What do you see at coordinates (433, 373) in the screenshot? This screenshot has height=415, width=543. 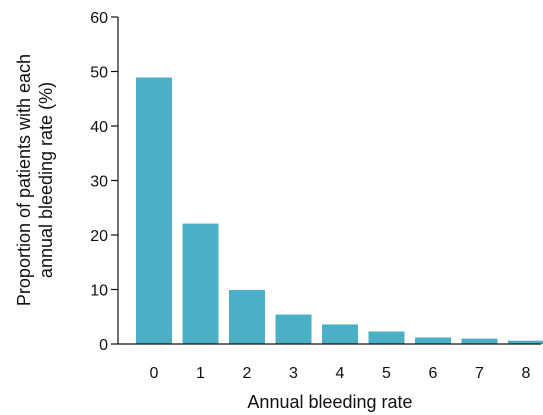 I see `x-tick-label-6: 6` at bounding box center [433, 373].